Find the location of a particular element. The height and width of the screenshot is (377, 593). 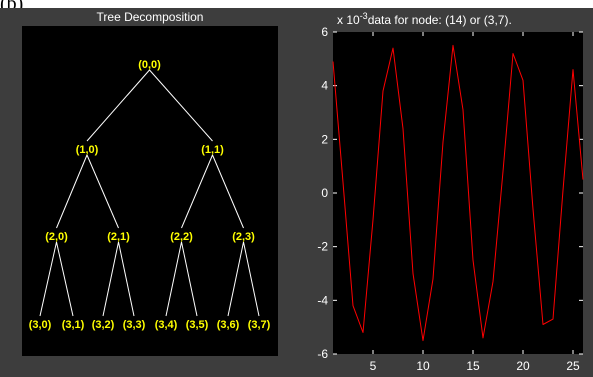

tree-node-0-0: (0,0) is located at coordinates (149, 65).